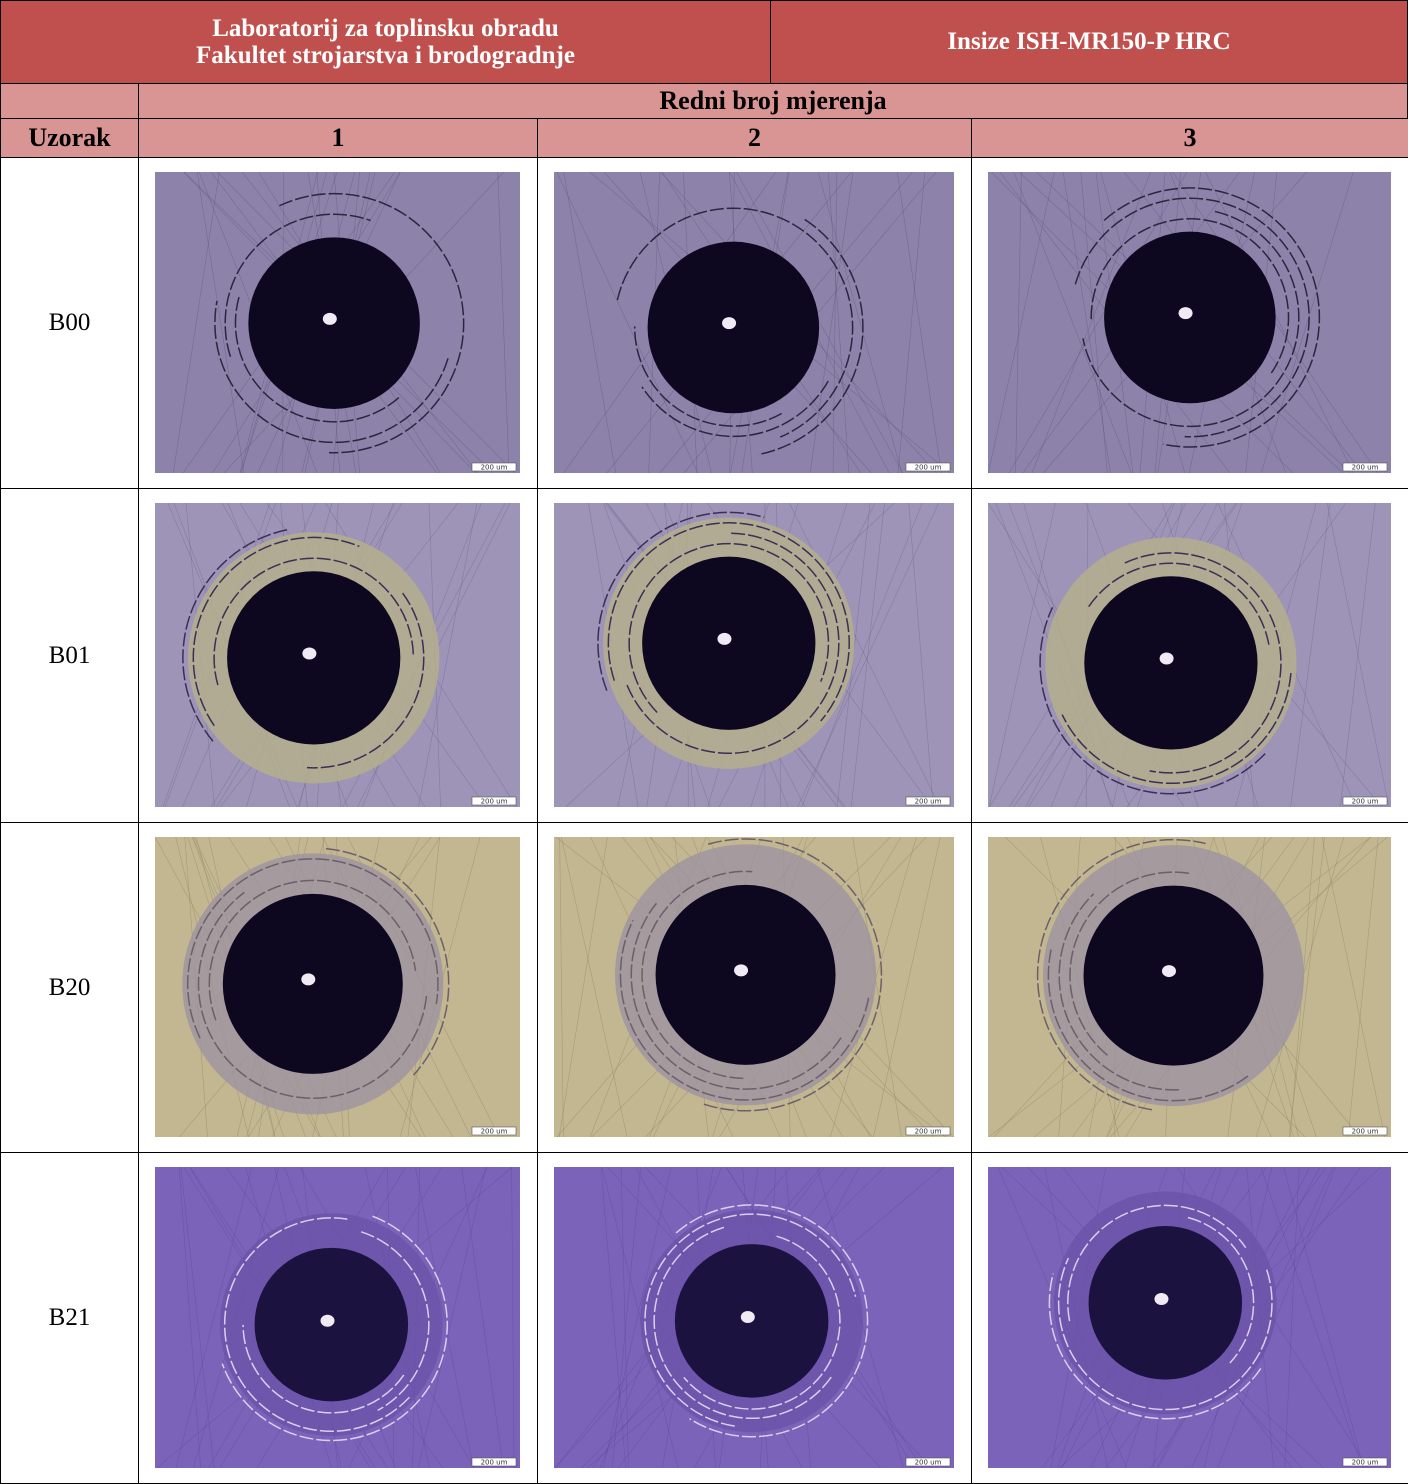 This screenshot has width=1408, height=1484. I want to click on sample-cell: B20, so click(69, 987).